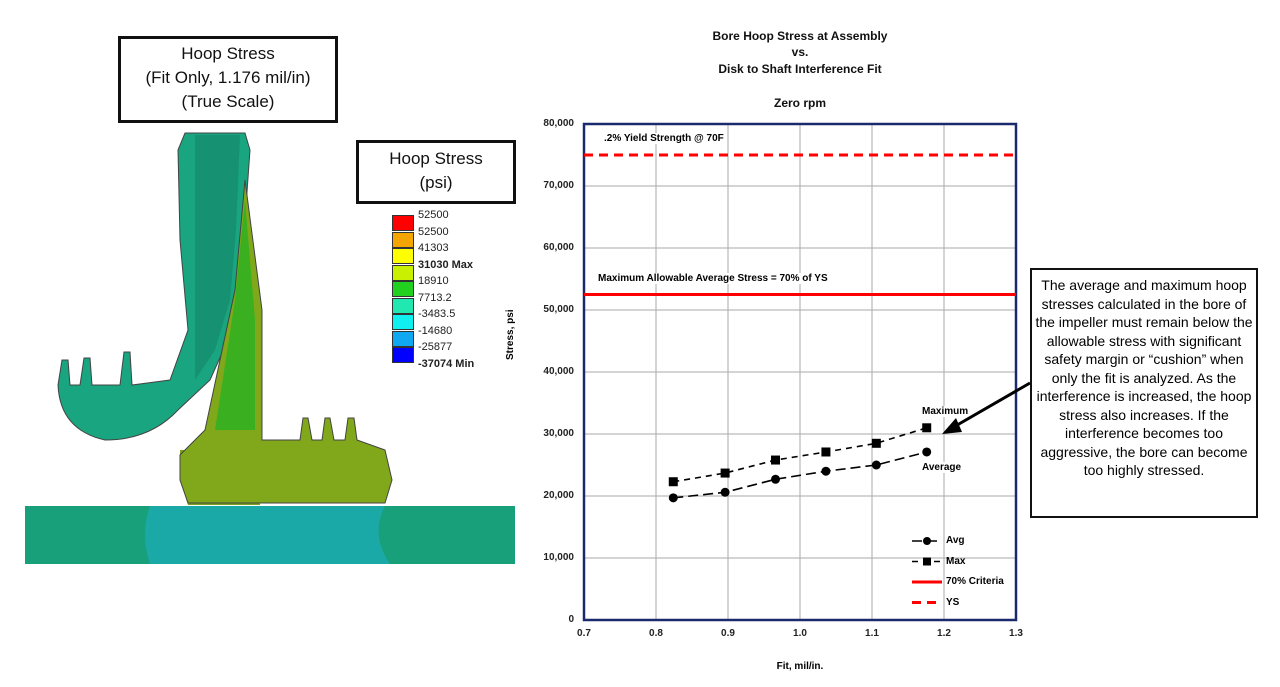 The width and height of the screenshot is (1280, 687). Describe the element at coordinates (955, 540) in the screenshot. I see `chart-legend-label: Avg` at that location.